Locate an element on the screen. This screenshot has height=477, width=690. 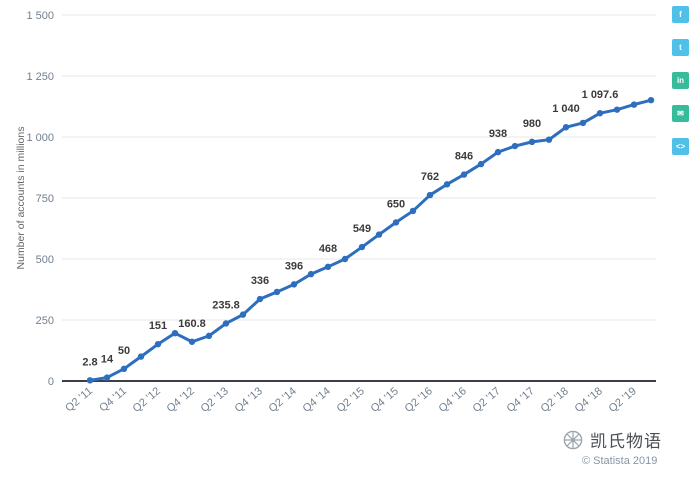
svg-text: Q4 '16 is located at coordinates (453, 400).